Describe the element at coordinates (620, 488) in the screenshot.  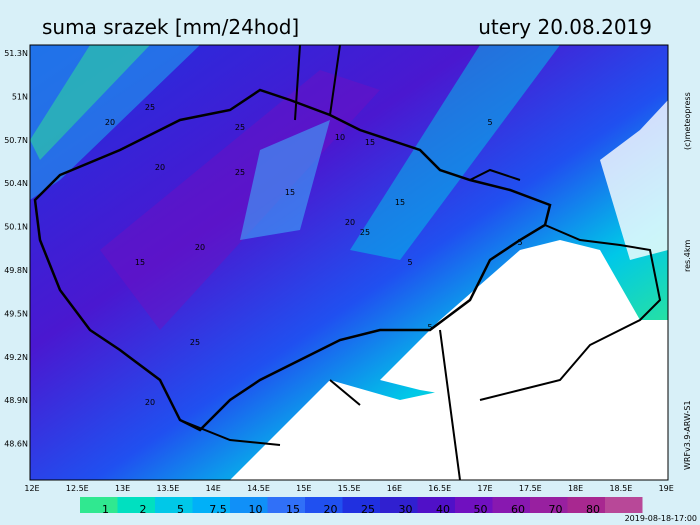
I see `lon-label: 18.5E` at that location.